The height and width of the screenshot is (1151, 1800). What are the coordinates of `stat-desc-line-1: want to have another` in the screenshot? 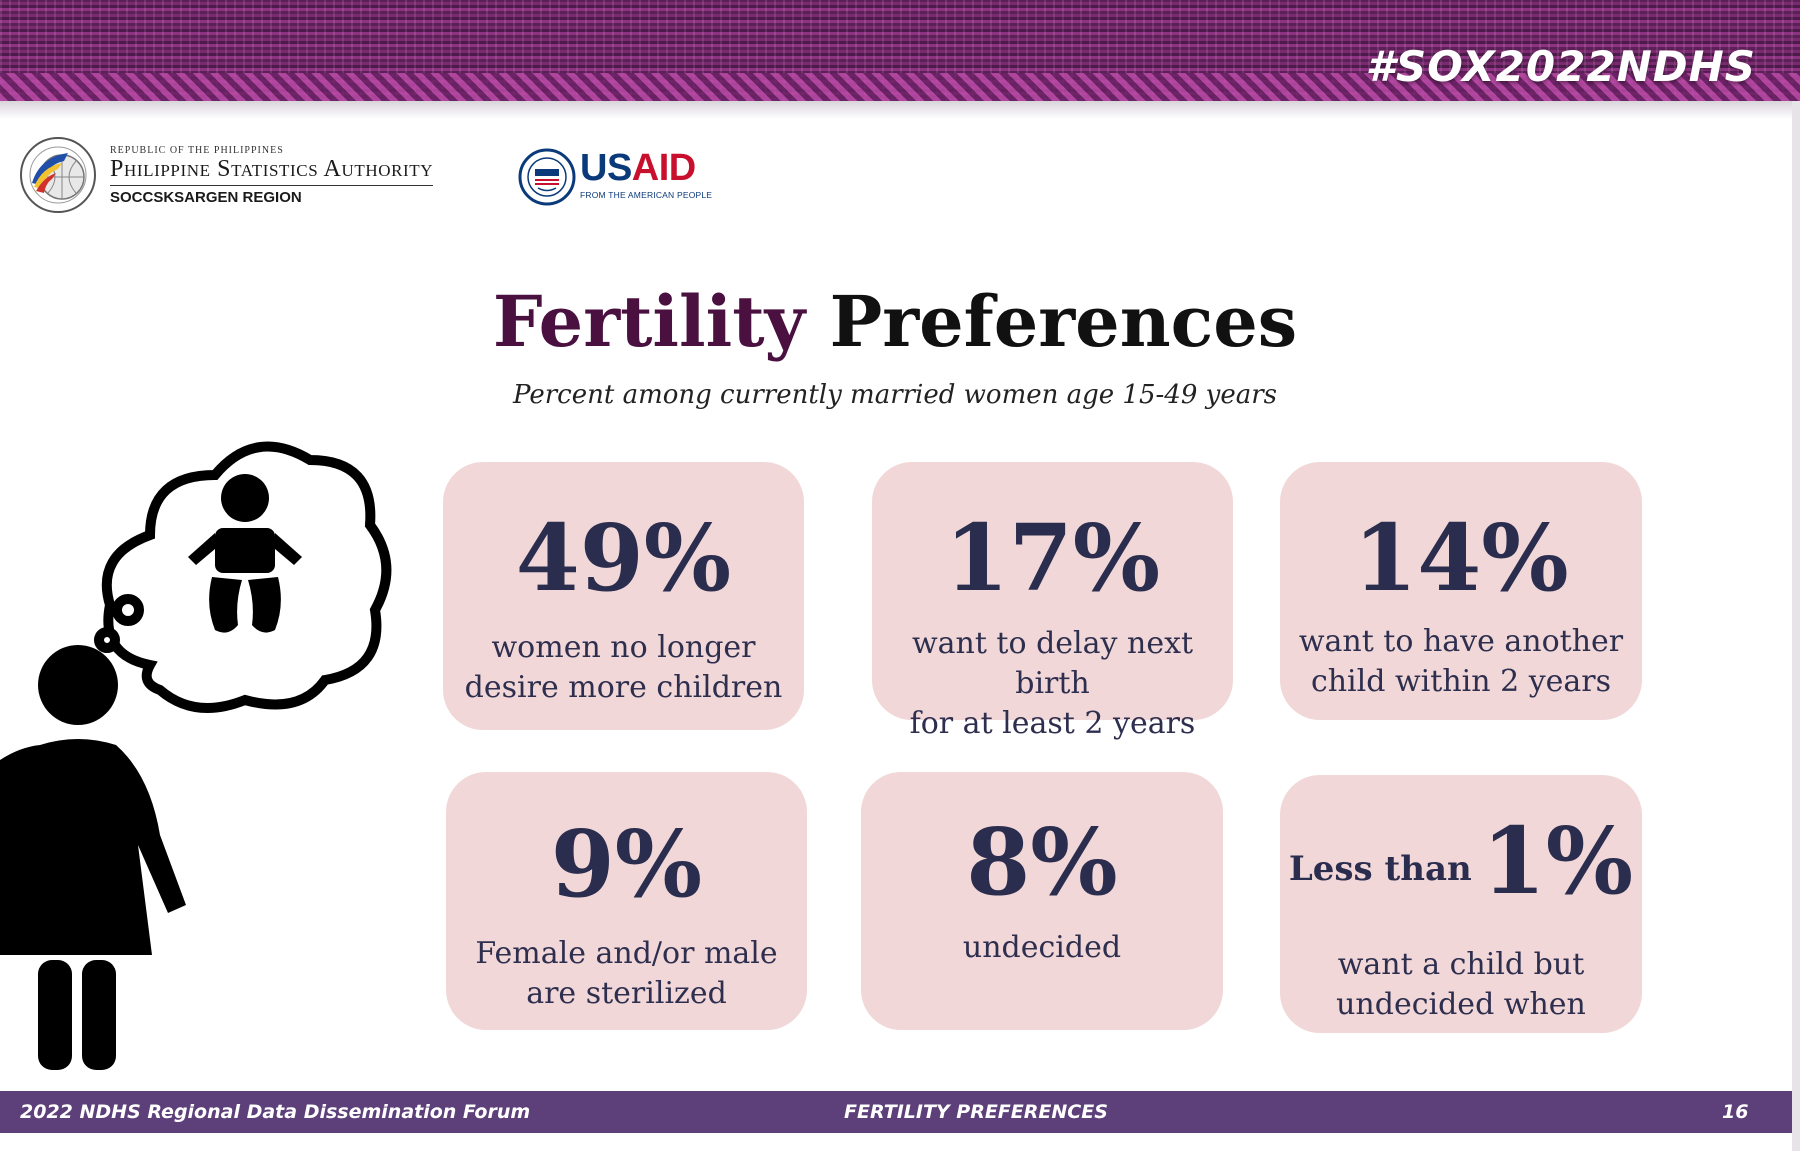 It's located at (1461, 641).